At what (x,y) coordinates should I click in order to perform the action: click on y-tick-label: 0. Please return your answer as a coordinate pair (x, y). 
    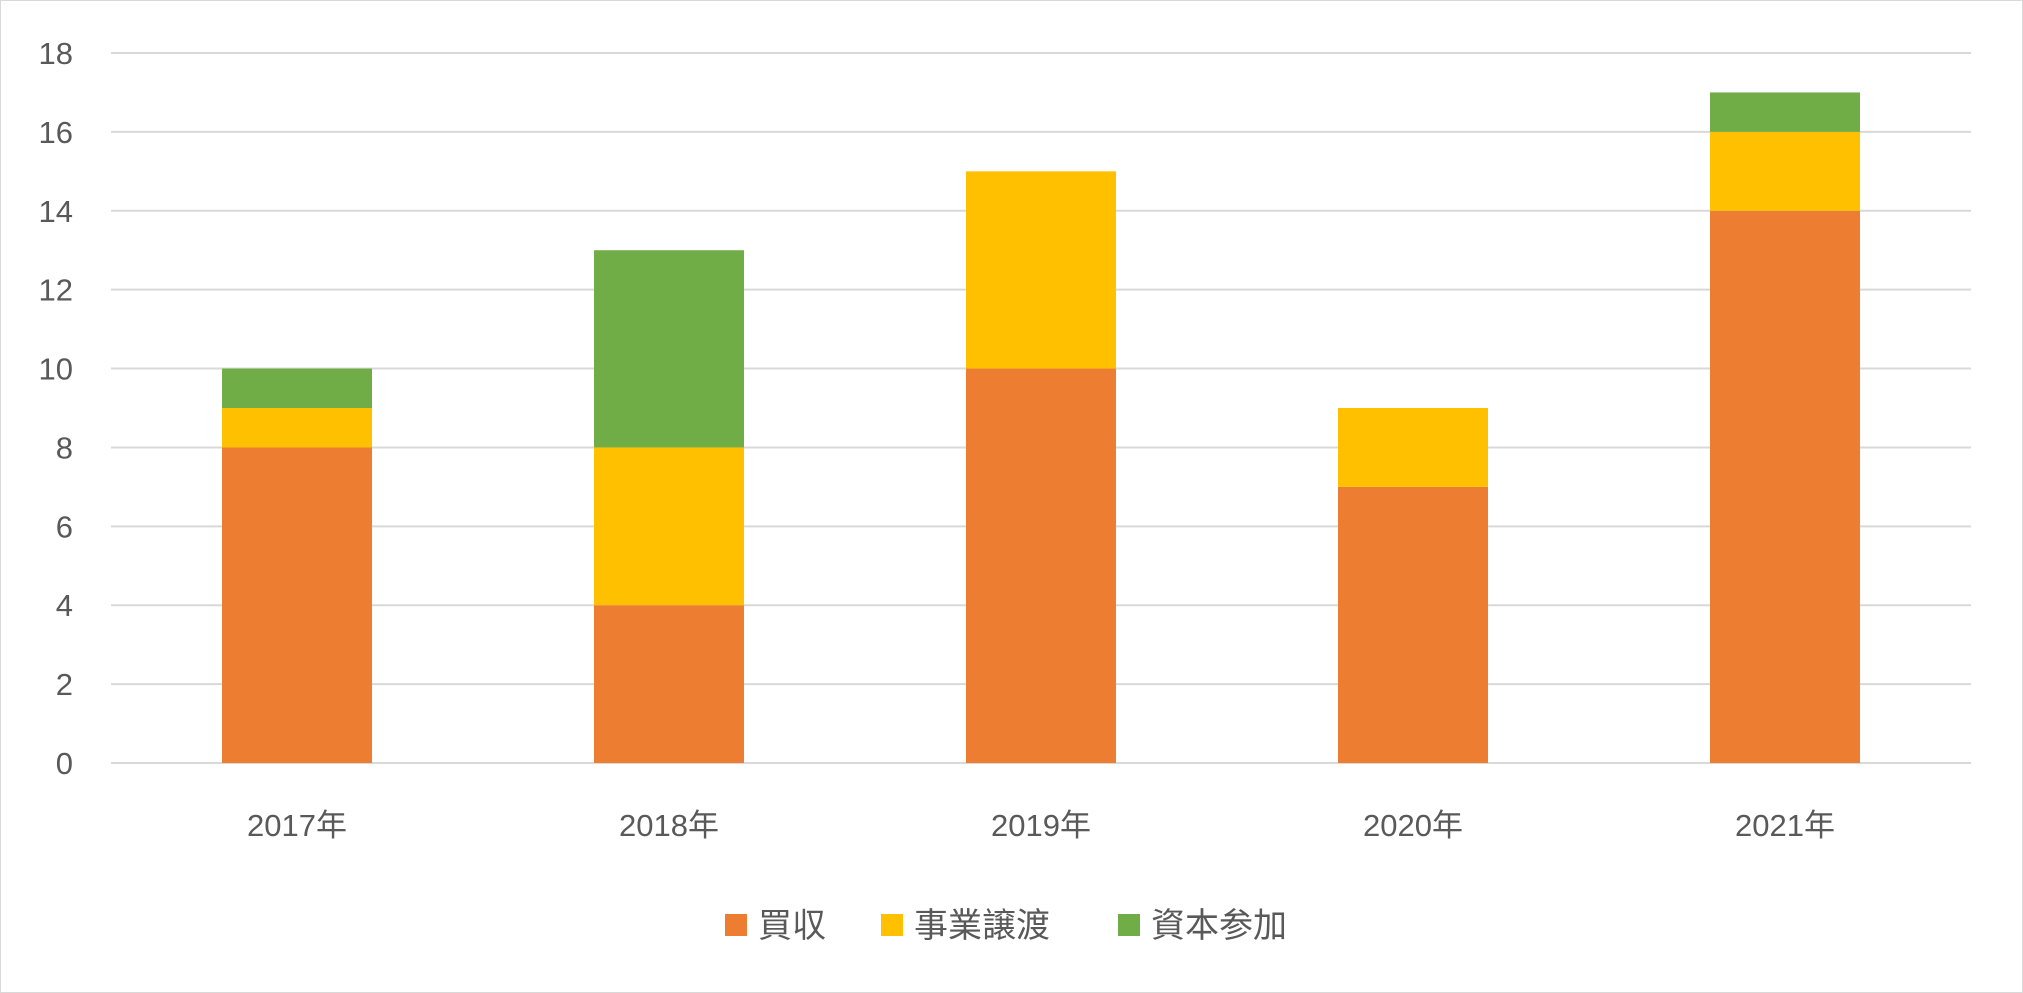
    Looking at the image, I should click on (64, 763).